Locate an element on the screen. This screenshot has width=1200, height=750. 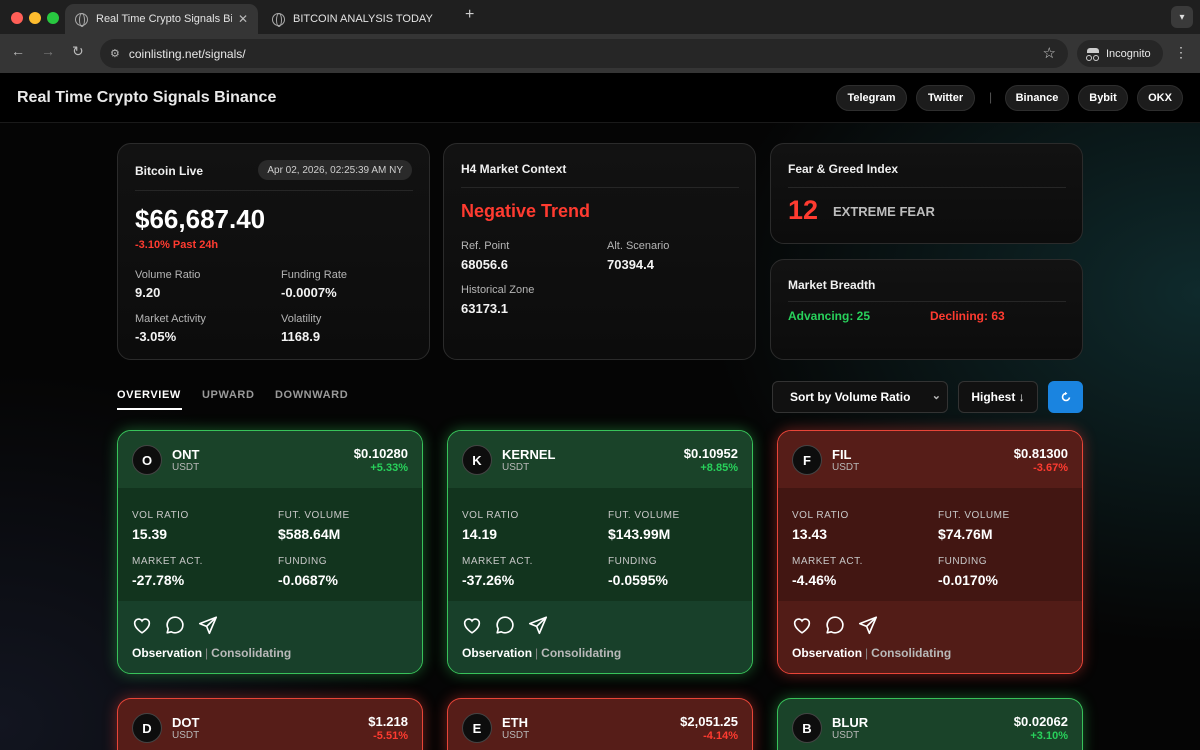
twitter-button: Twitter is located at coordinates (945, 98).